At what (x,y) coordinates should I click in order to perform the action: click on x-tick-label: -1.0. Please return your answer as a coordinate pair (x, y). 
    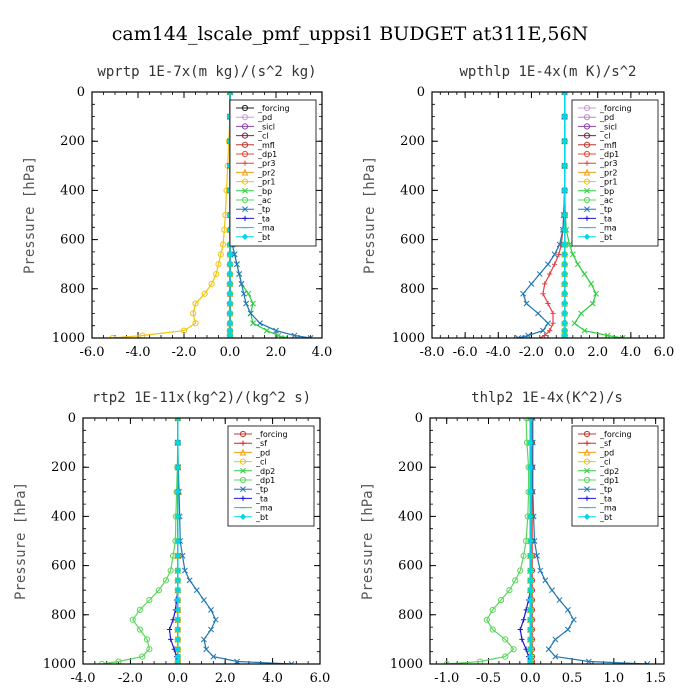
    Looking at the image, I should click on (446, 678).